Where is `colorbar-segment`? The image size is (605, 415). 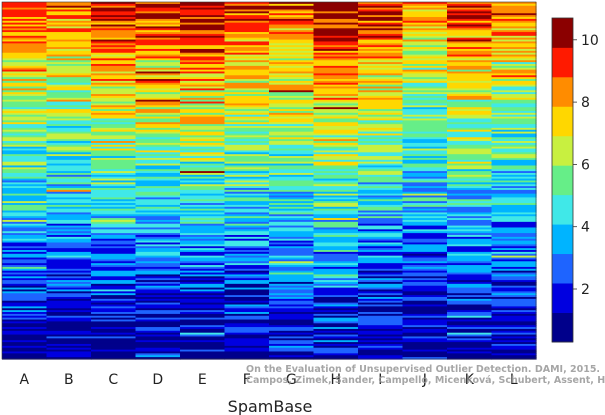 colorbar-segment is located at coordinates (562, 209).